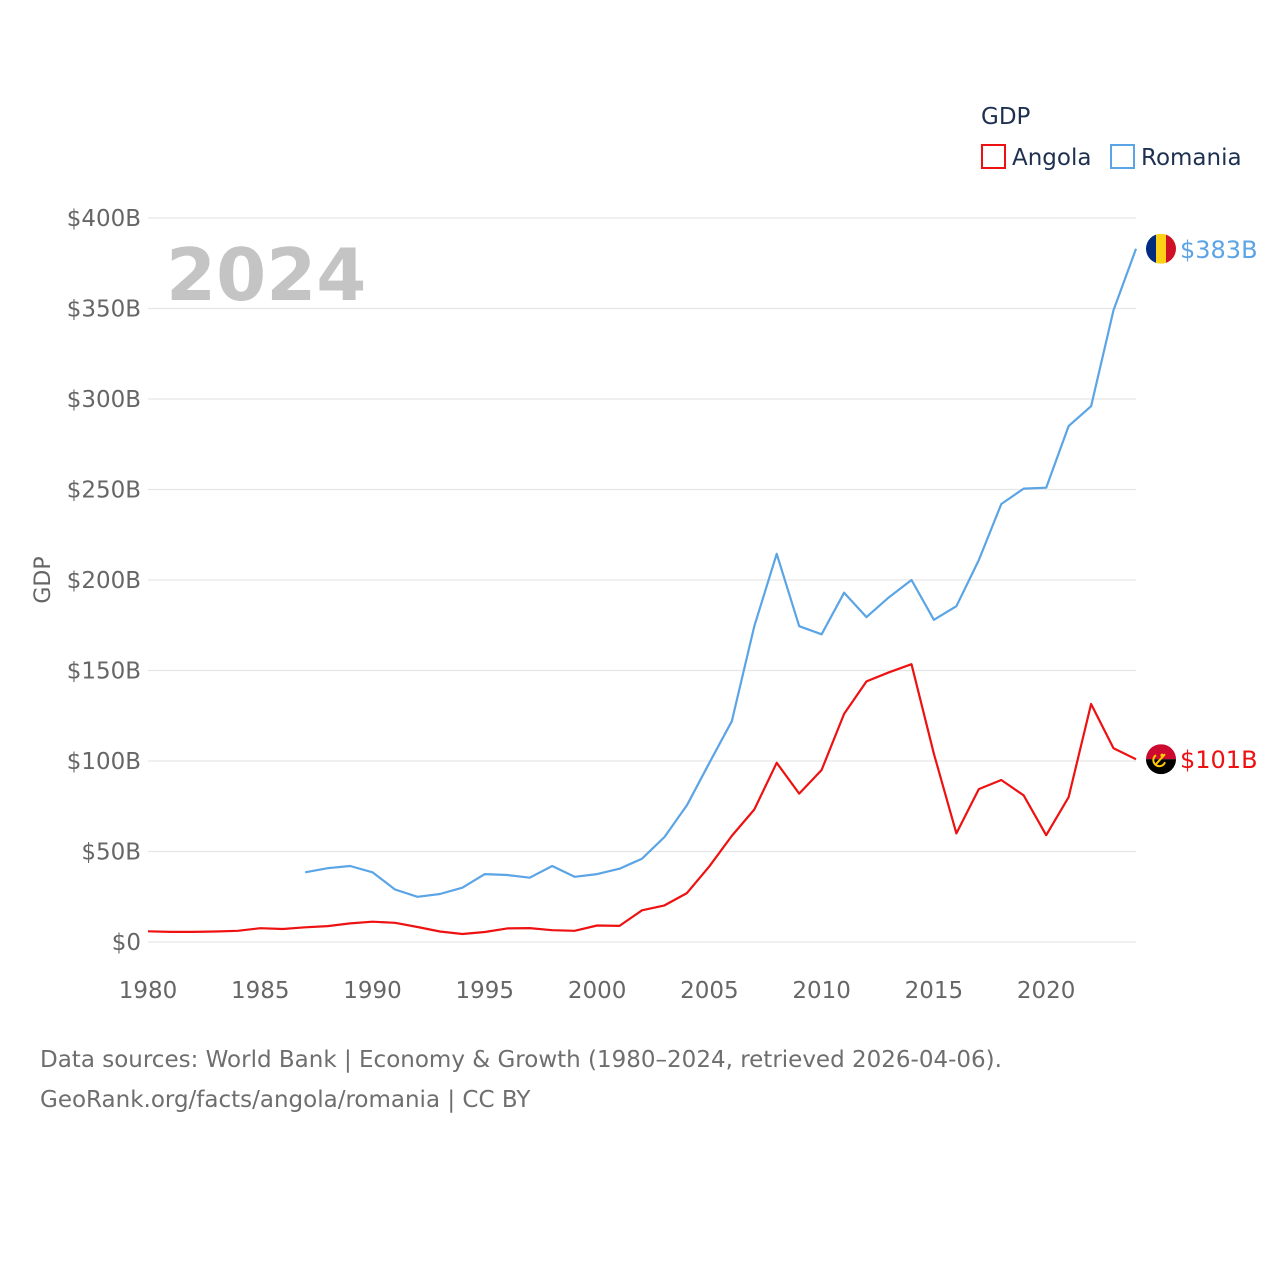  What do you see at coordinates (104, 672) in the screenshot?
I see `y-tick-label: $150B` at bounding box center [104, 672].